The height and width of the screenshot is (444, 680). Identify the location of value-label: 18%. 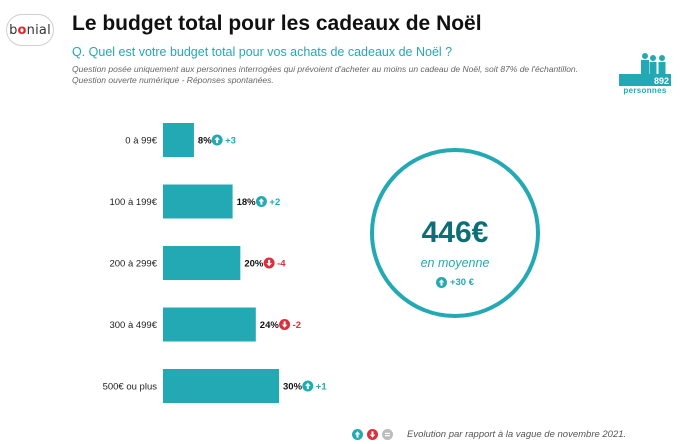
(247, 202).